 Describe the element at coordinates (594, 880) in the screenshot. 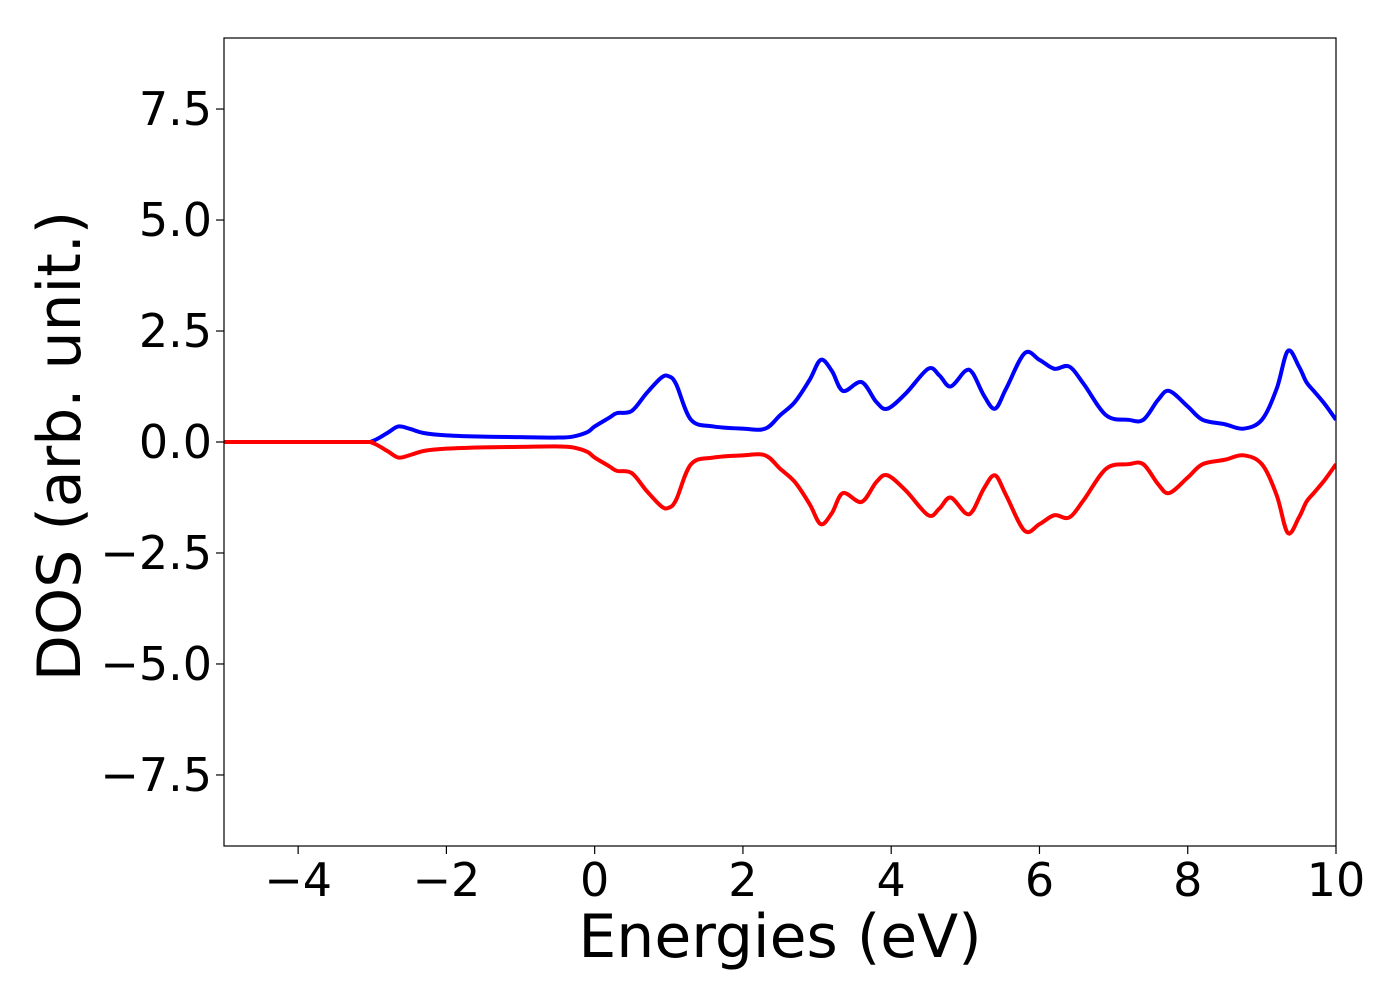

I see `x-tick-label: 0` at that location.